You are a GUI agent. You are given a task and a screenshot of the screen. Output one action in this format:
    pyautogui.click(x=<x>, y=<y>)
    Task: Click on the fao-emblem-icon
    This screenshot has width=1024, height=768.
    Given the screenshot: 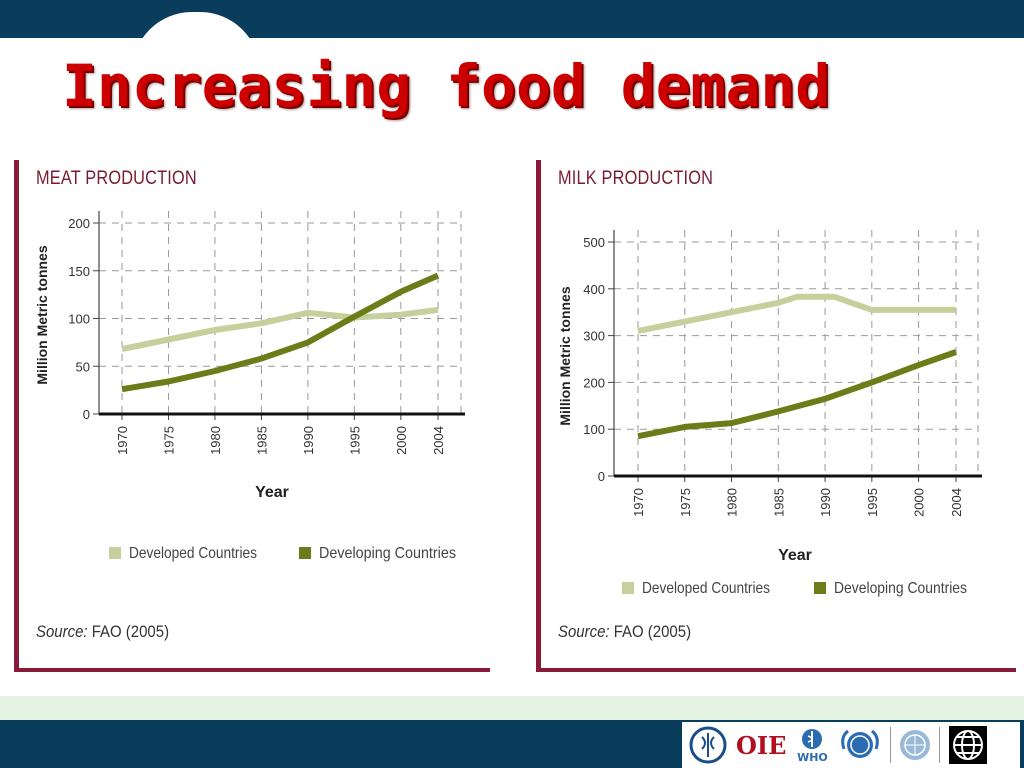 What is the action you would take?
    pyautogui.click(x=708, y=745)
    